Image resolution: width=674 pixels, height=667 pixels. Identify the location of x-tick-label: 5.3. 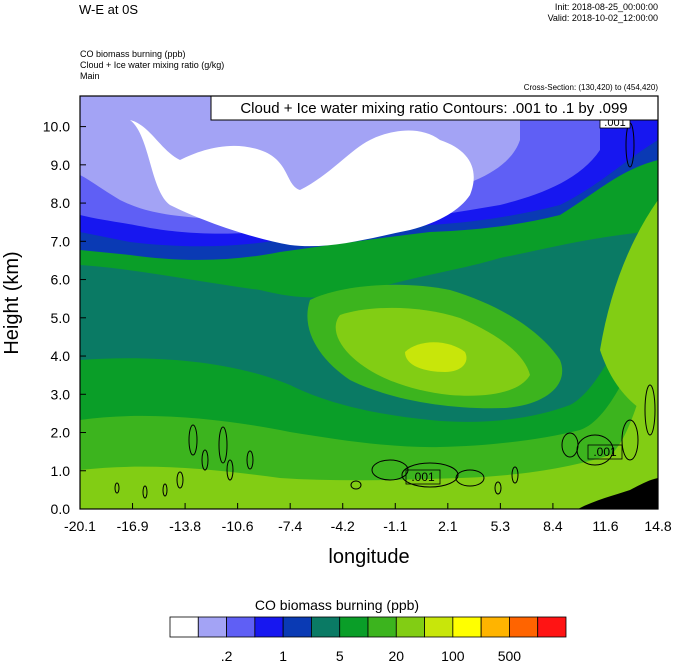
(501, 526).